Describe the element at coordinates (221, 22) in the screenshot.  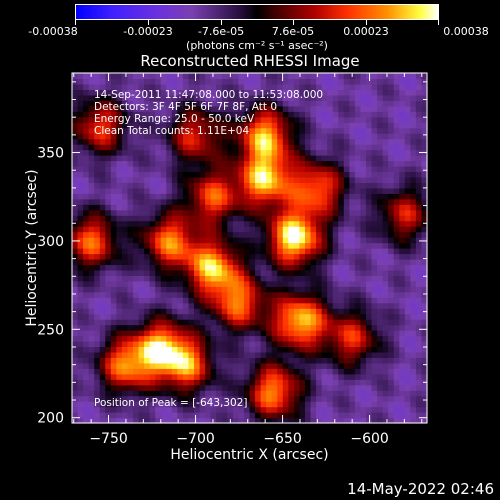
I see `colorbar-tick` at that location.